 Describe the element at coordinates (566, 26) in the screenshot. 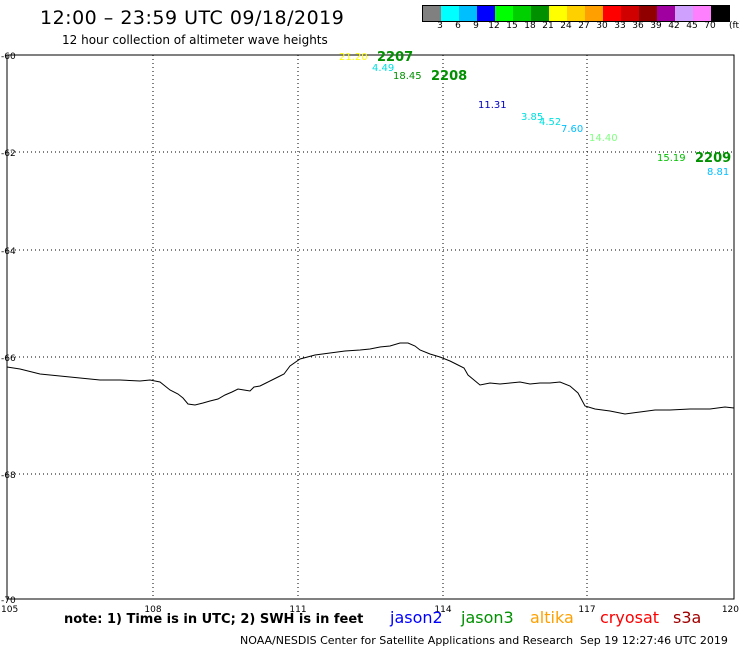

I see `color-scale-label: 24` at that location.